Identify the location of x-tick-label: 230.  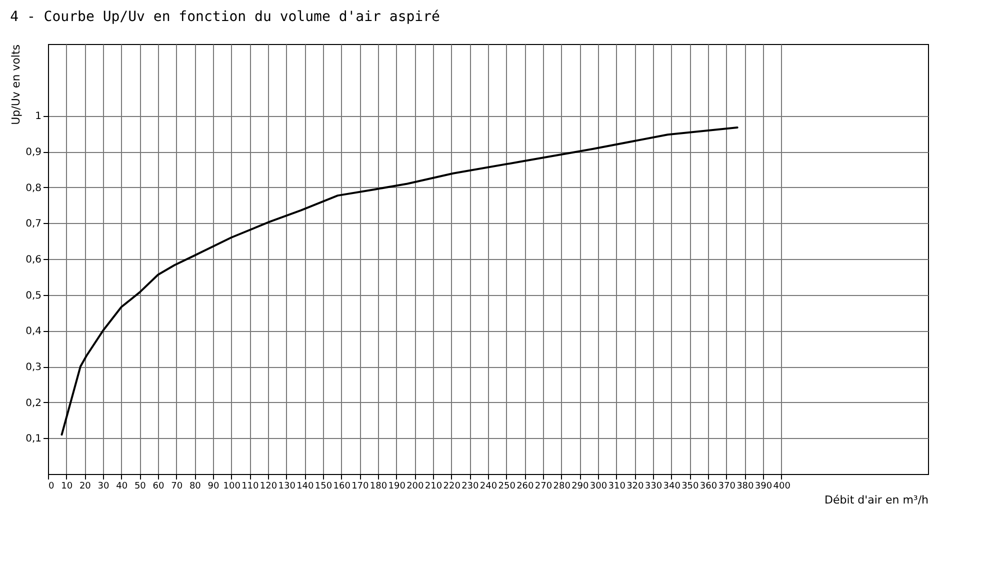
(471, 487).